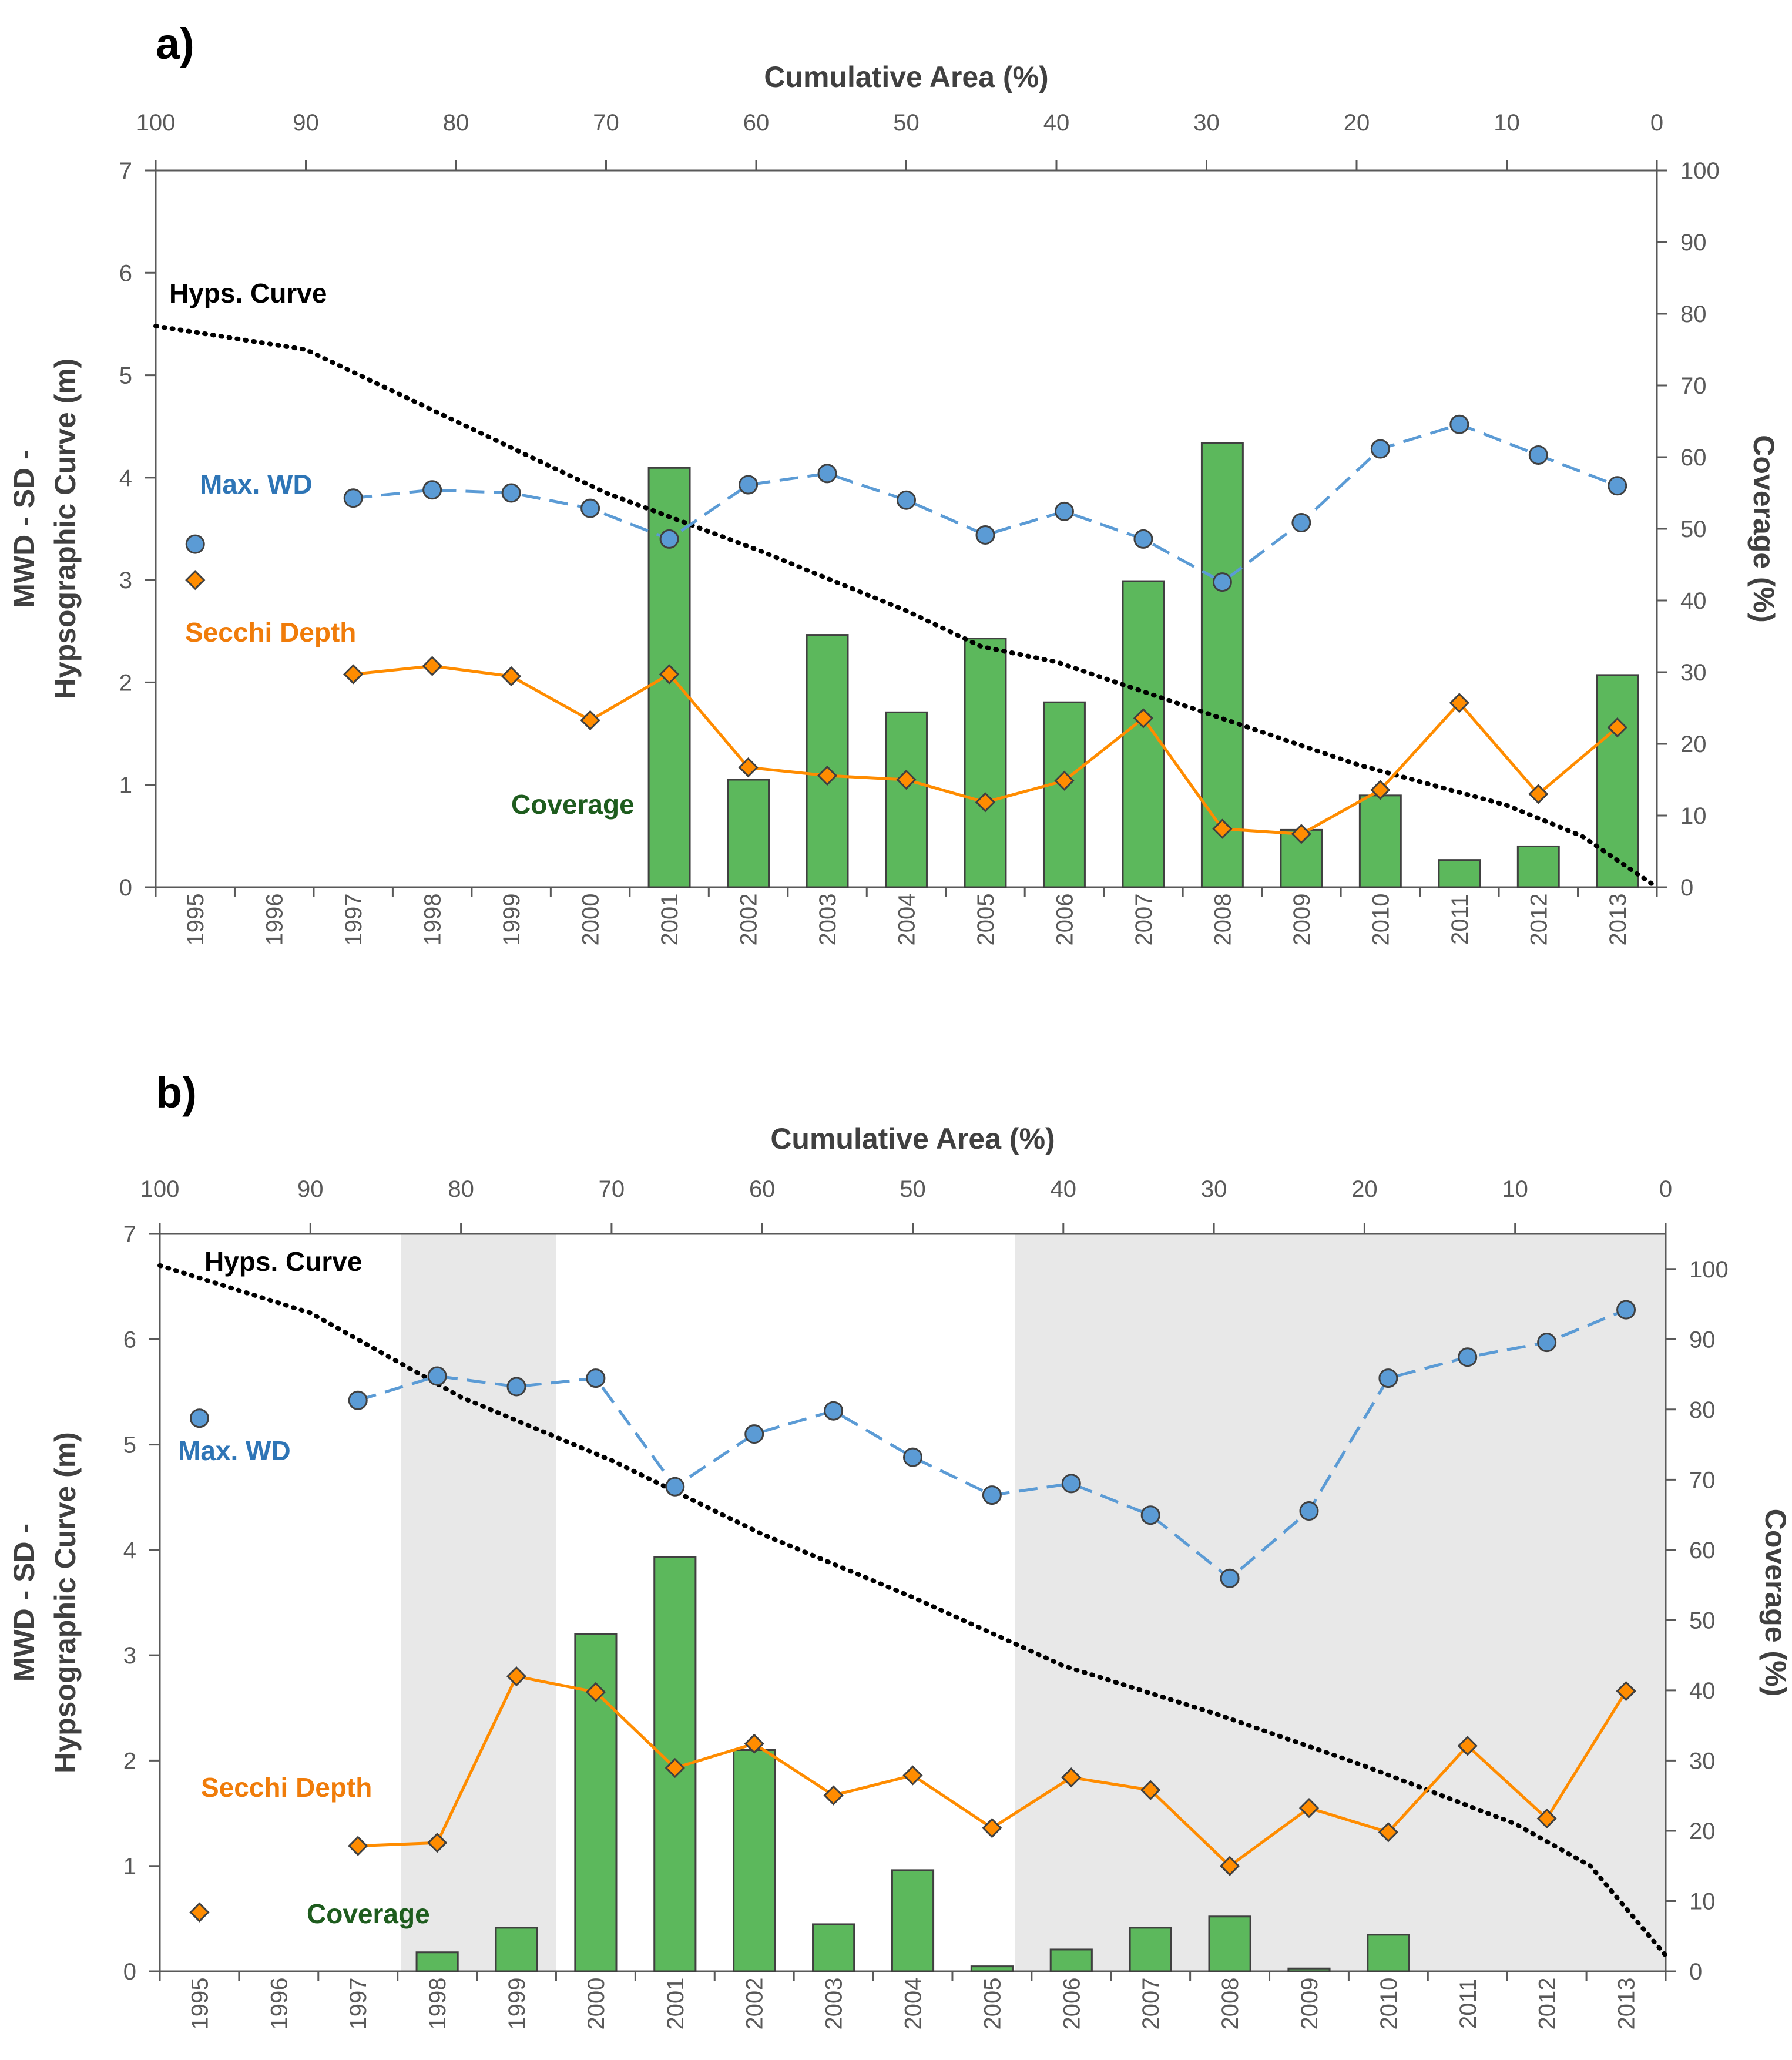  I want to click on secchi-label: Secchi Depth, so click(286, 1787).